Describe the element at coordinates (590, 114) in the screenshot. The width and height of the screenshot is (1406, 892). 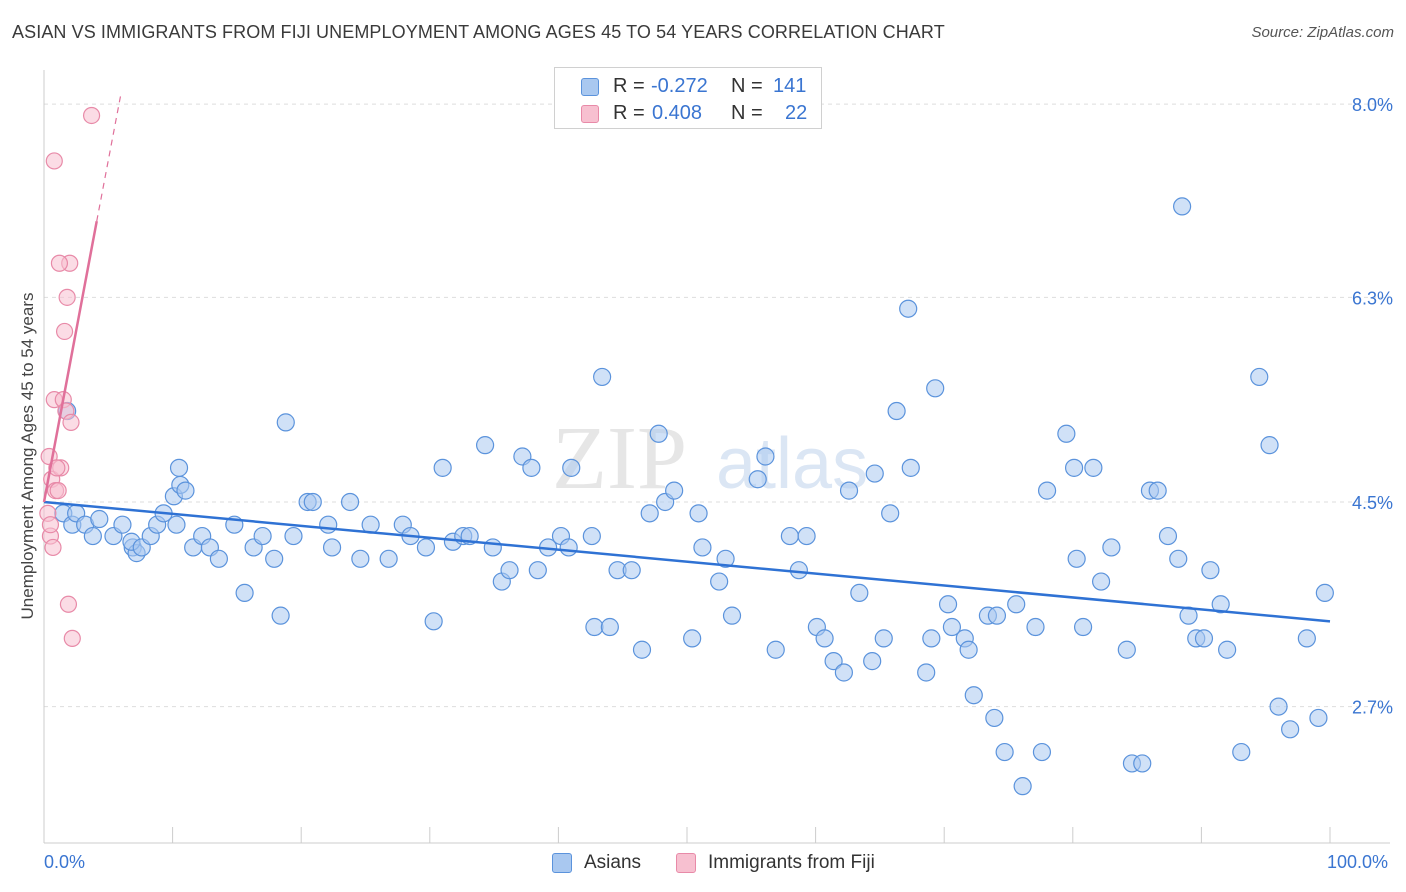
I see `fiji-swatch` at that location.